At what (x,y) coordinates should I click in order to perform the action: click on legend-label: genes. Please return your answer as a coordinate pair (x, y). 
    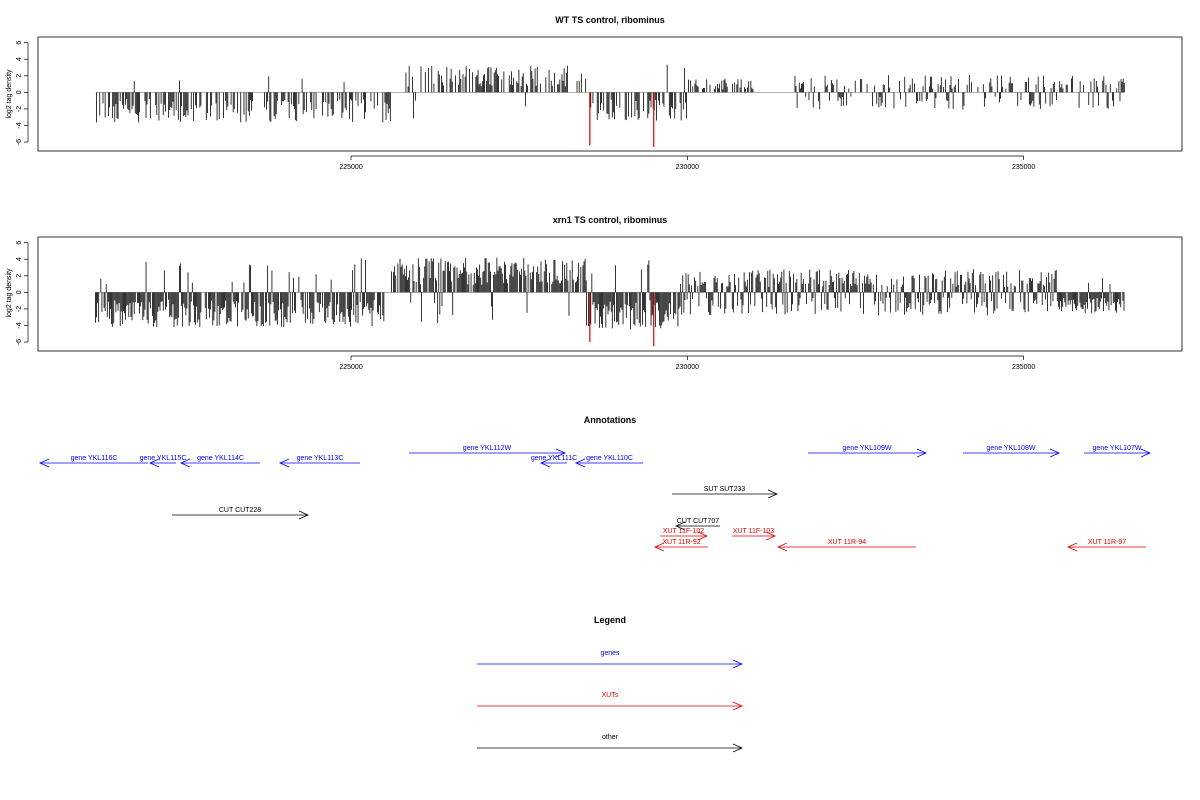
    Looking at the image, I should click on (610, 653).